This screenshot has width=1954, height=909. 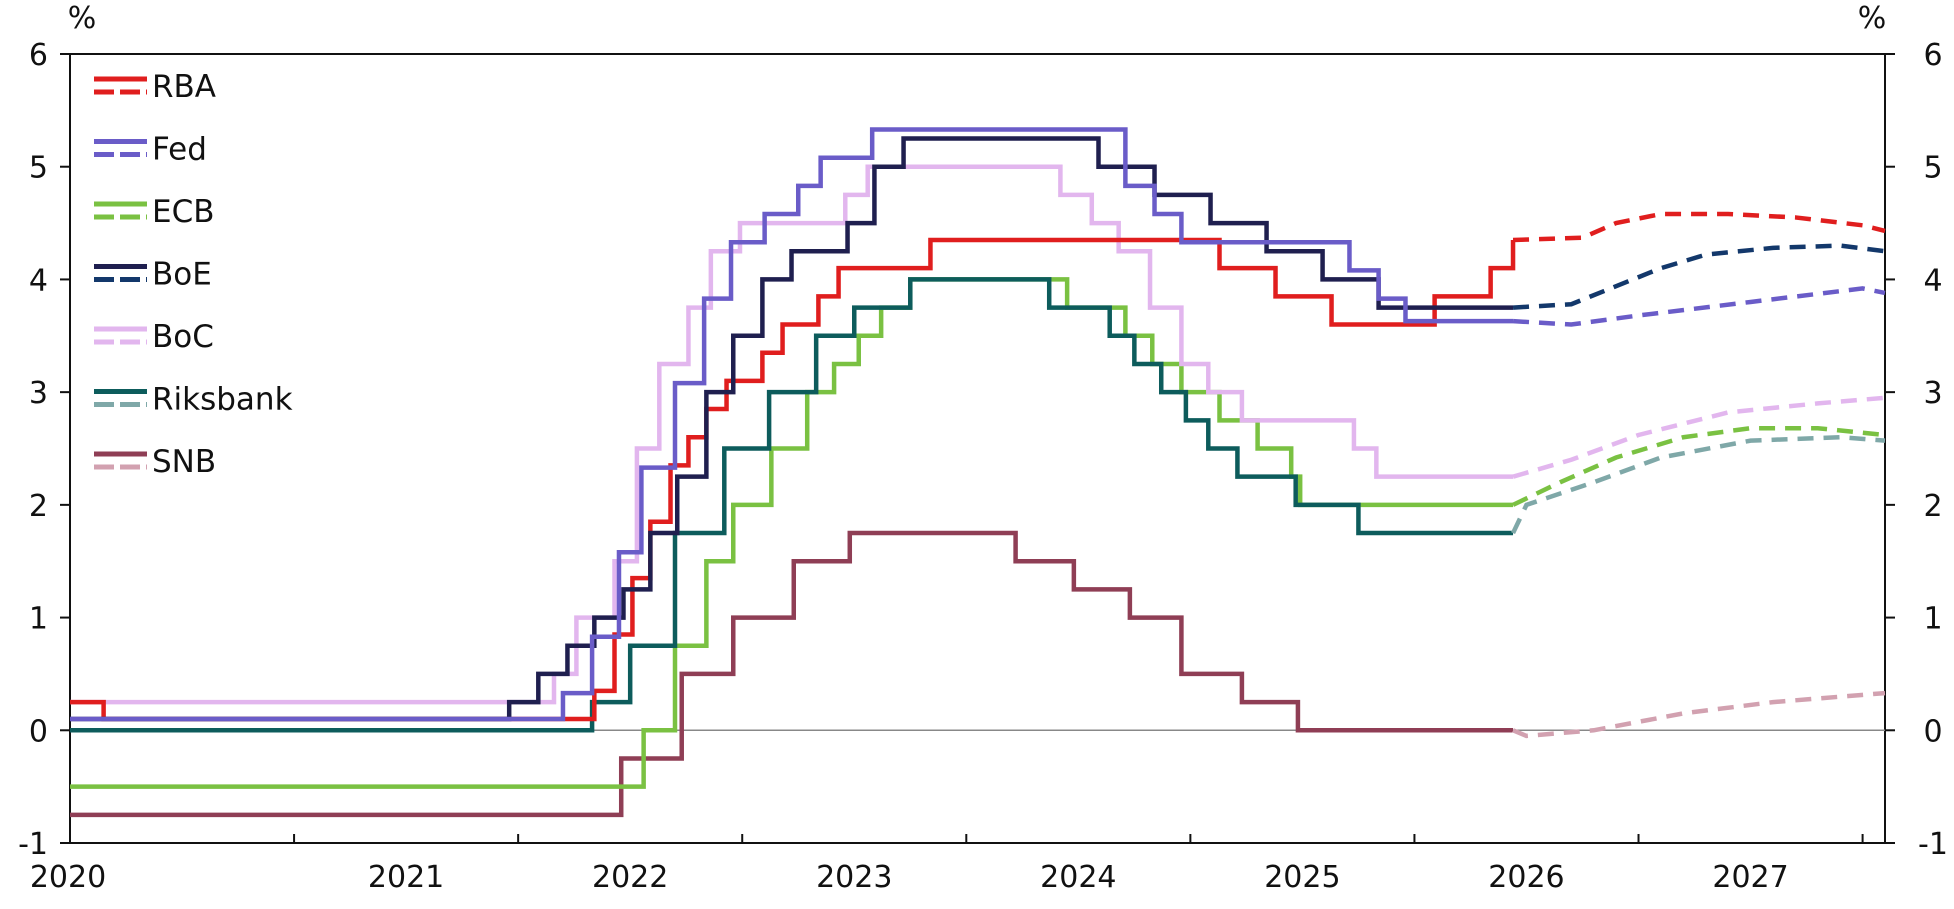 What do you see at coordinates (1699, 306) in the screenshot?
I see `series-fed-forecast` at bounding box center [1699, 306].